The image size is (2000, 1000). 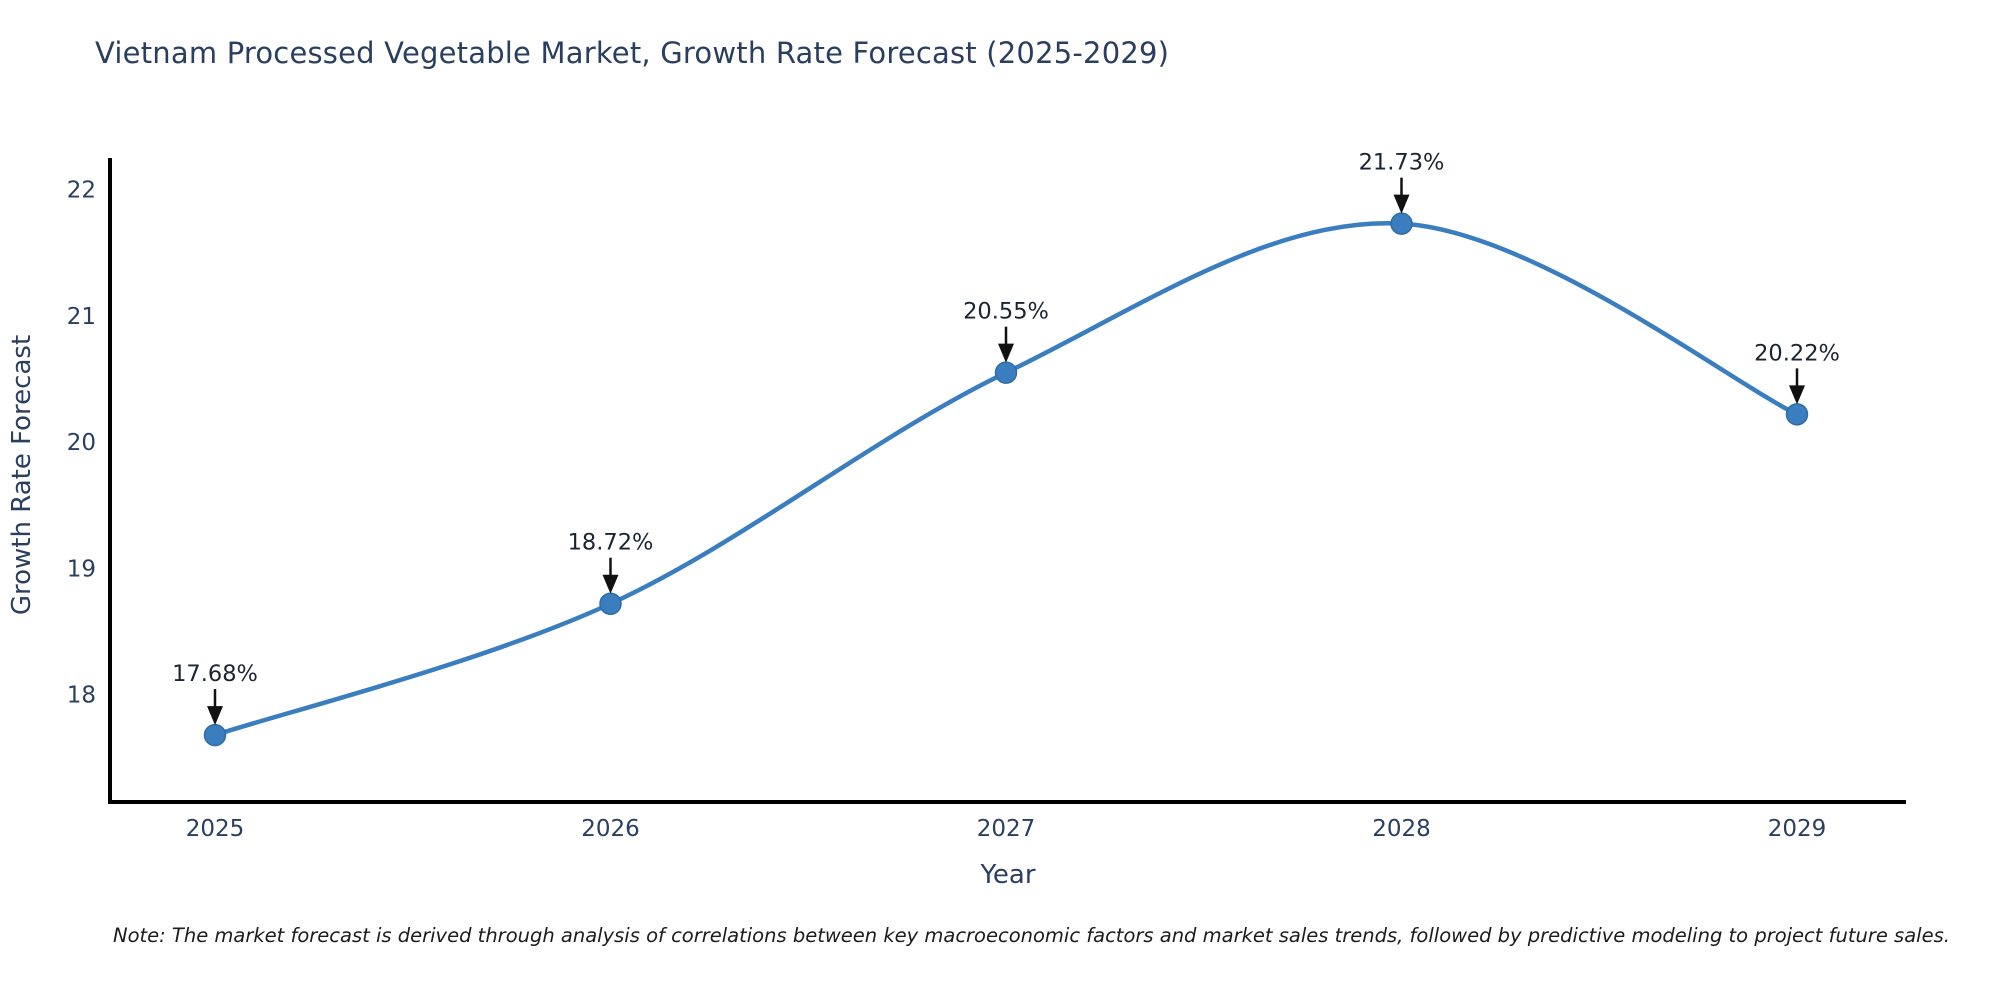 What do you see at coordinates (81, 696) in the screenshot?
I see `y-tick-label: 18` at bounding box center [81, 696].